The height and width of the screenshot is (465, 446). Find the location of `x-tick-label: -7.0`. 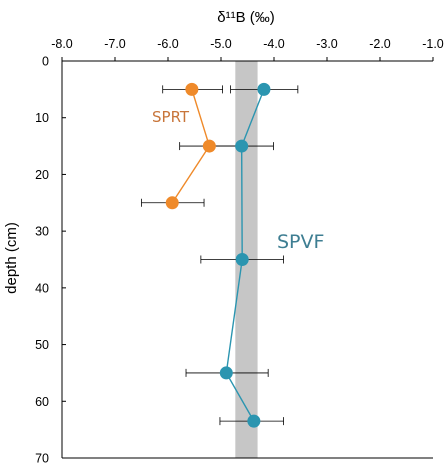

x-tick-label: -7.0 is located at coordinates (115, 44).